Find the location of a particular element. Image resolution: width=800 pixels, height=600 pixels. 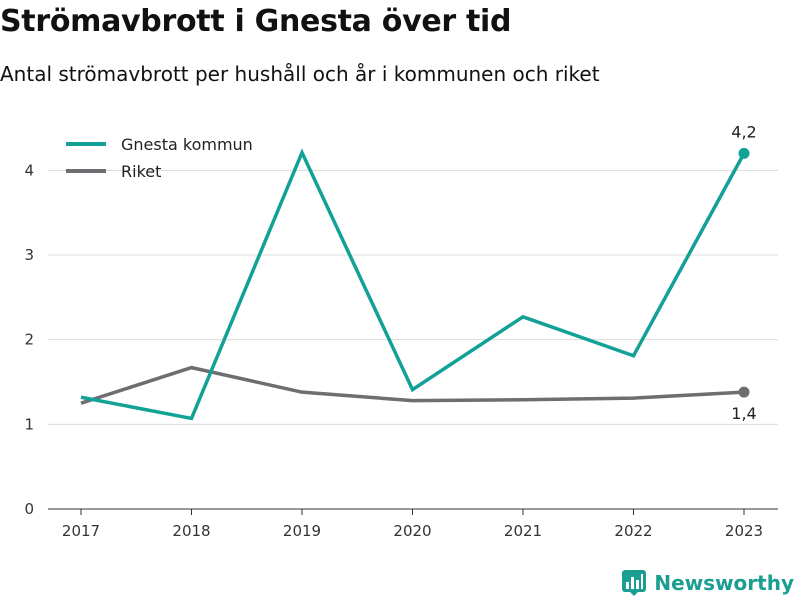

x-tick-label: 2021 is located at coordinates (523, 531).